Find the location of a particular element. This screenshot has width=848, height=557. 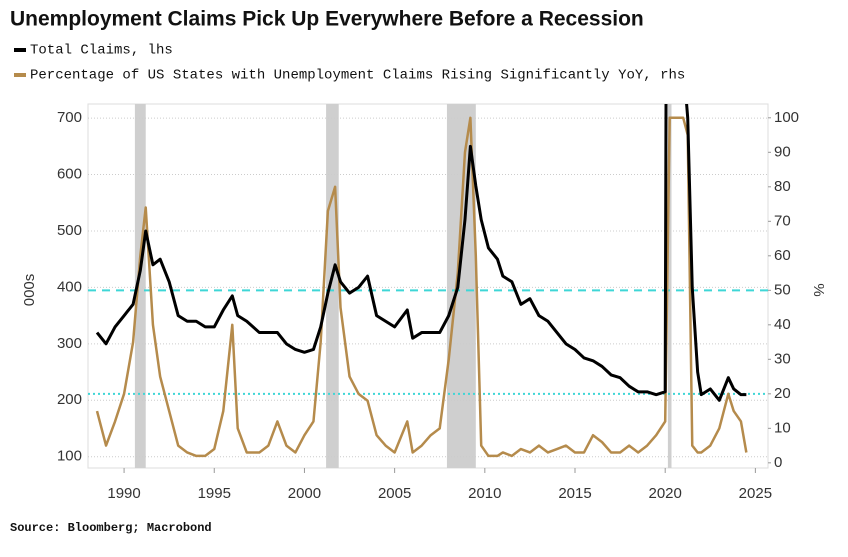

y2-tick-label: 0 is located at coordinates (778, 462).